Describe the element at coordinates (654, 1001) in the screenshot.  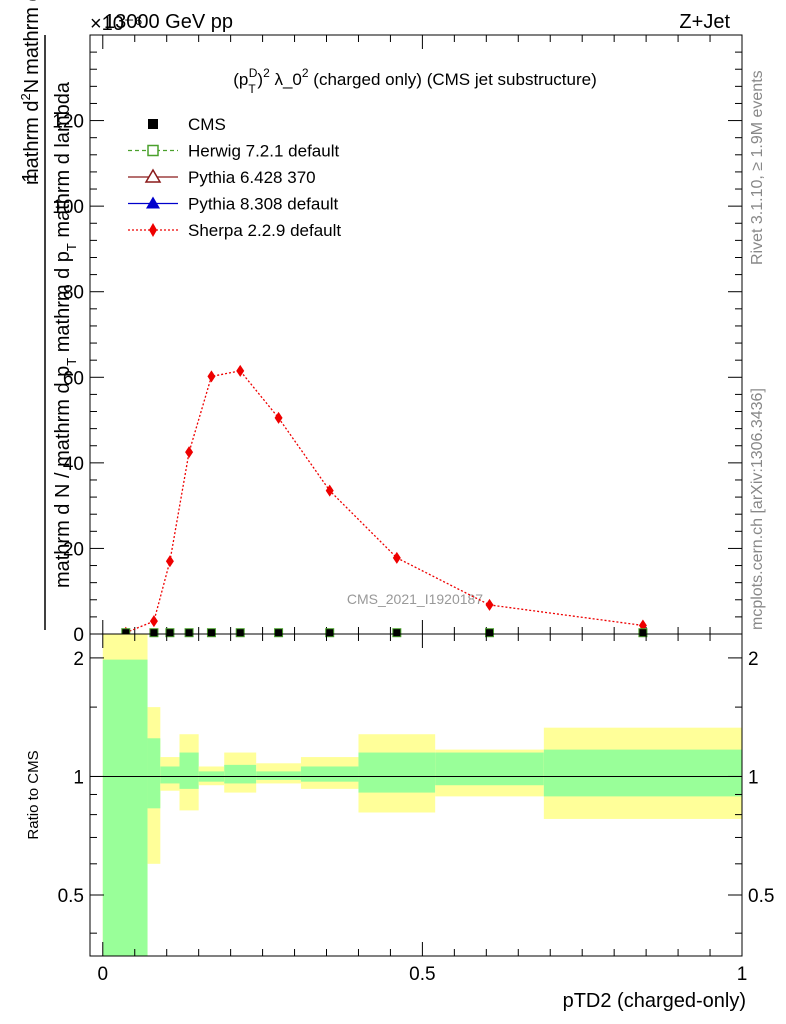
I see `ratio-xlabel: pTD2 (charged-only)` at that location.